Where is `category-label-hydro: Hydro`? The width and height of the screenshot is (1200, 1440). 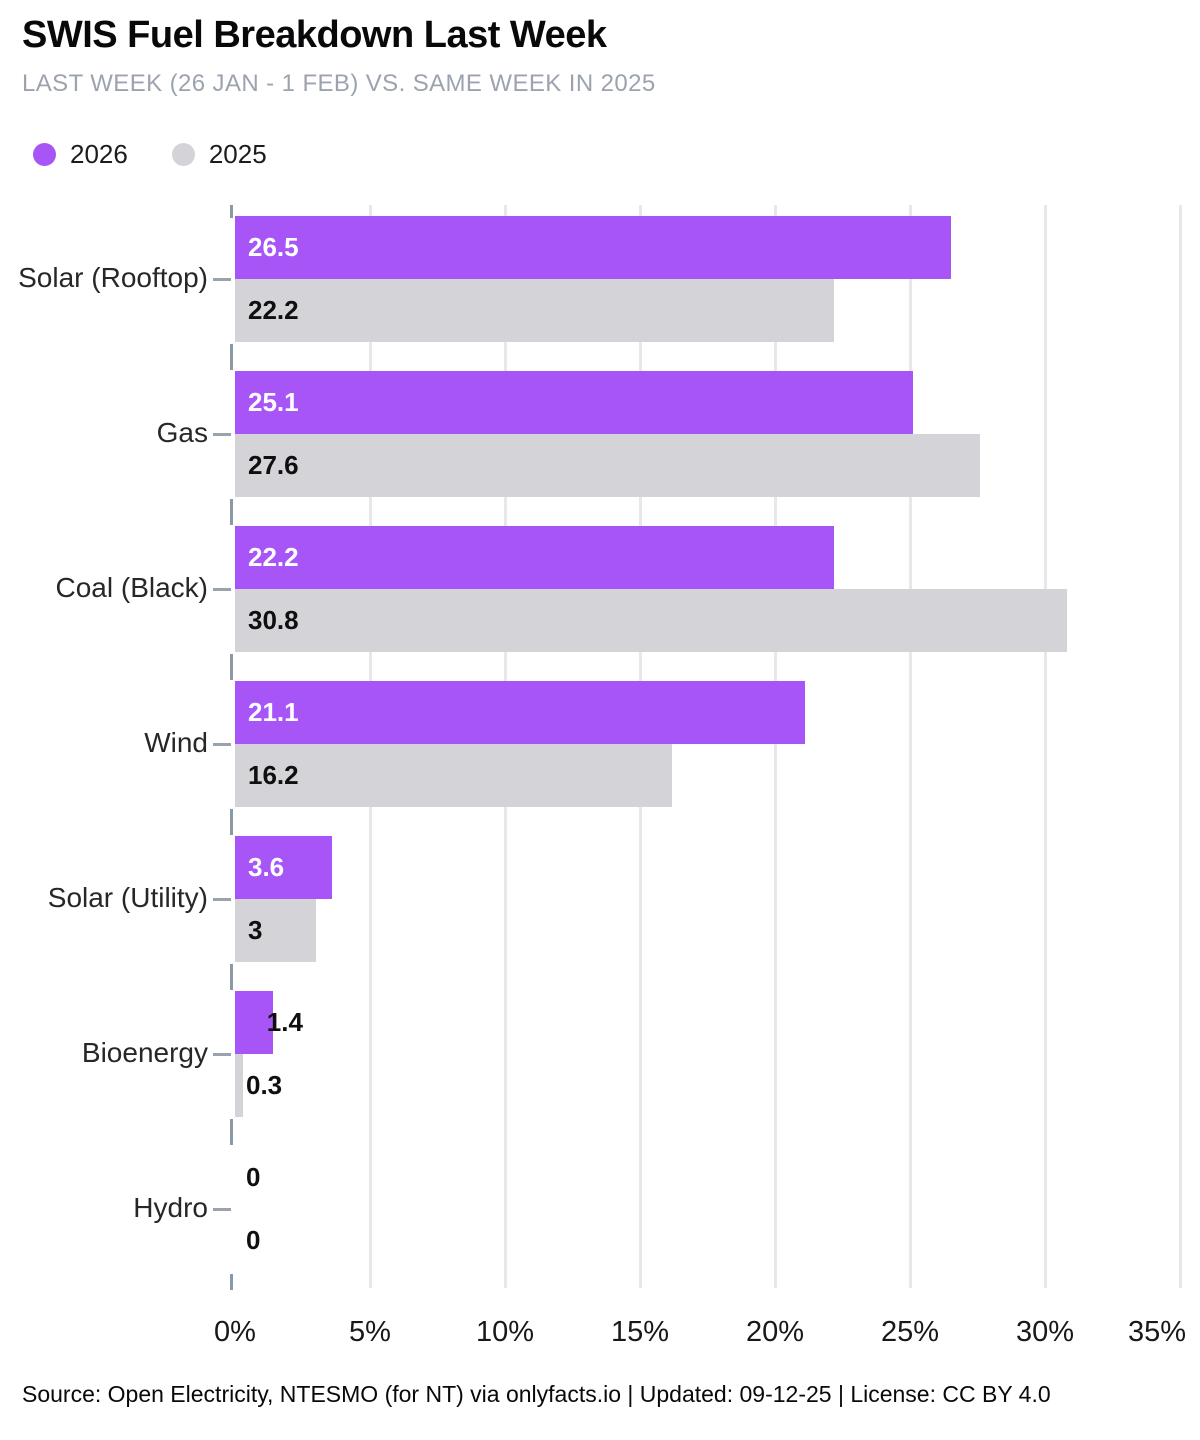 category-label-hydro: Hydro is located at coordinates (170, 1207).